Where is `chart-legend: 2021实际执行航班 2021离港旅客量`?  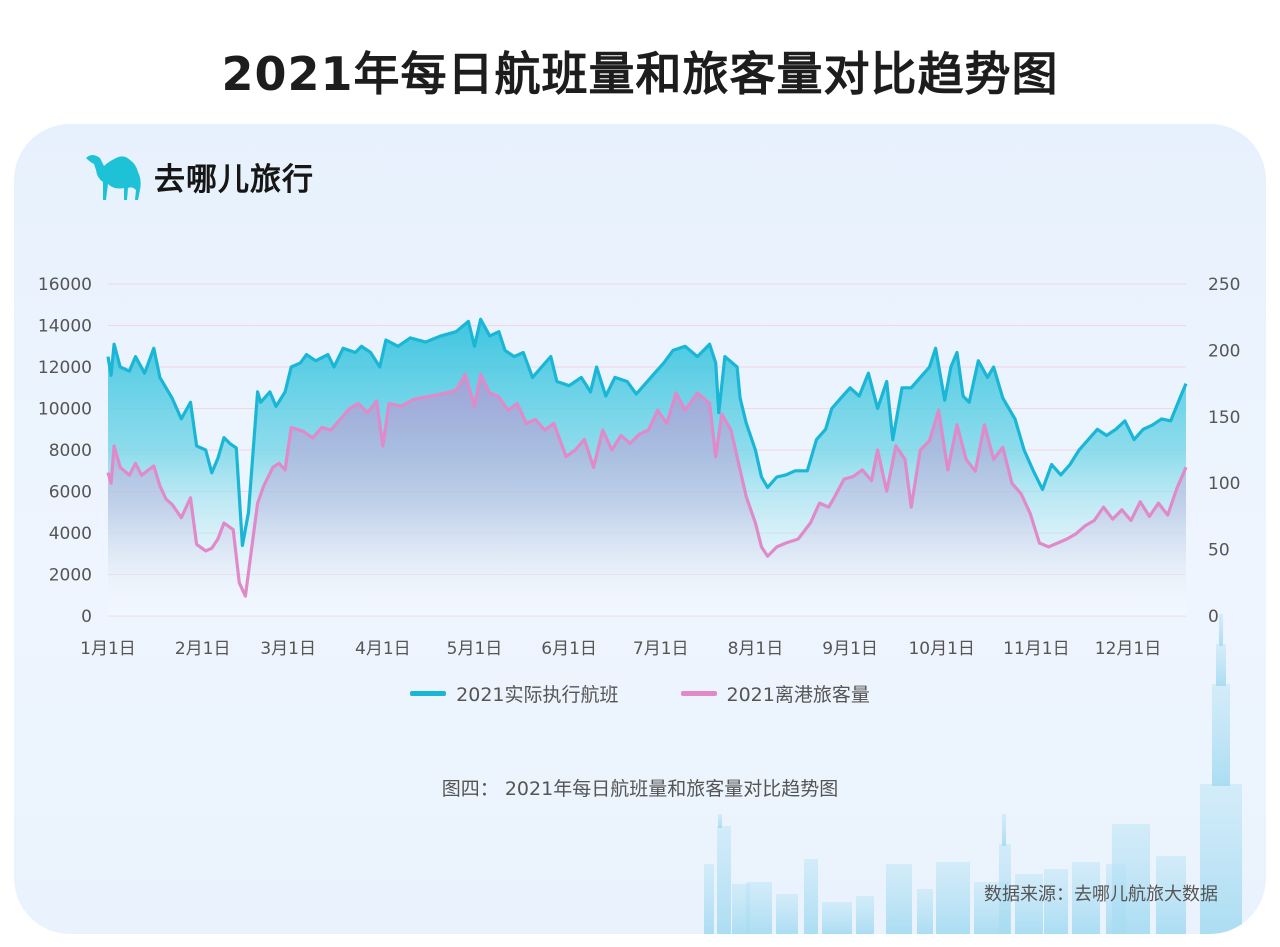 chart-legend: 2021实际执行航班 2021离港旅客量 is located at coordinates (640, 693).